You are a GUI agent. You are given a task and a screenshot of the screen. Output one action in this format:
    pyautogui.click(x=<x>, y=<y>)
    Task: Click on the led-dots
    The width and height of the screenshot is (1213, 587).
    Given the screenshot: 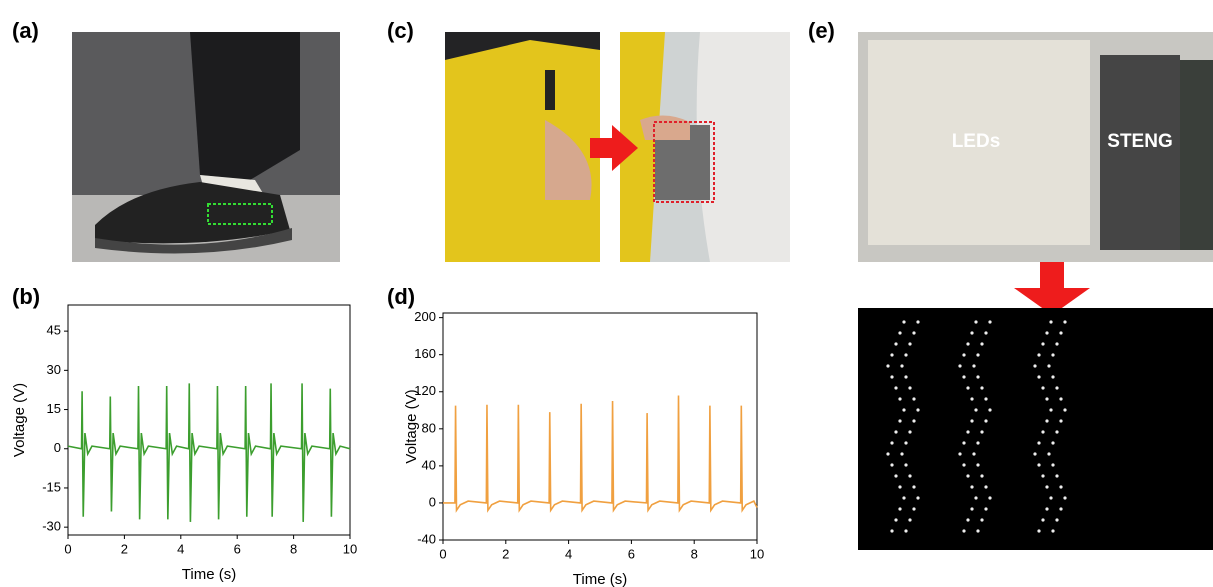 What is the action you would take?
    pyautogui.click(x=976, y=426)
    